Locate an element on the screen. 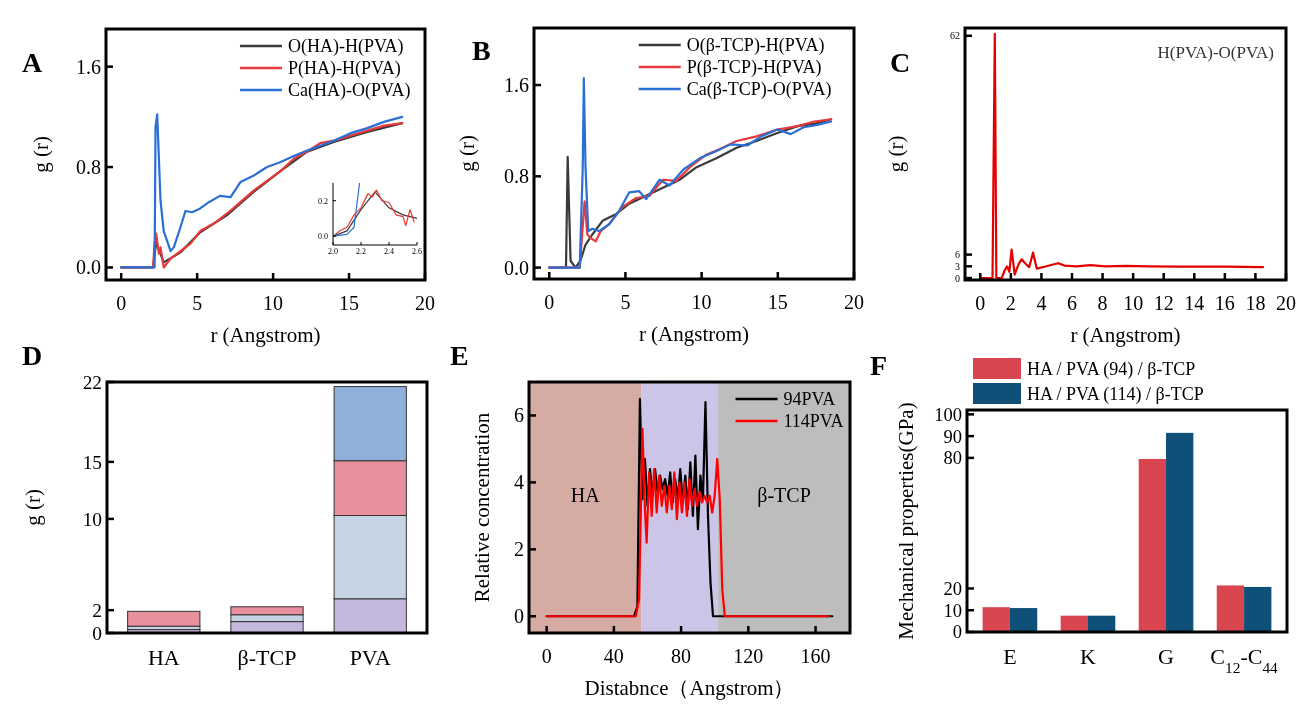 The width and height of the screenshot is (1307, 713). x-tick-label: PVA is located at coordinates (370, 657).